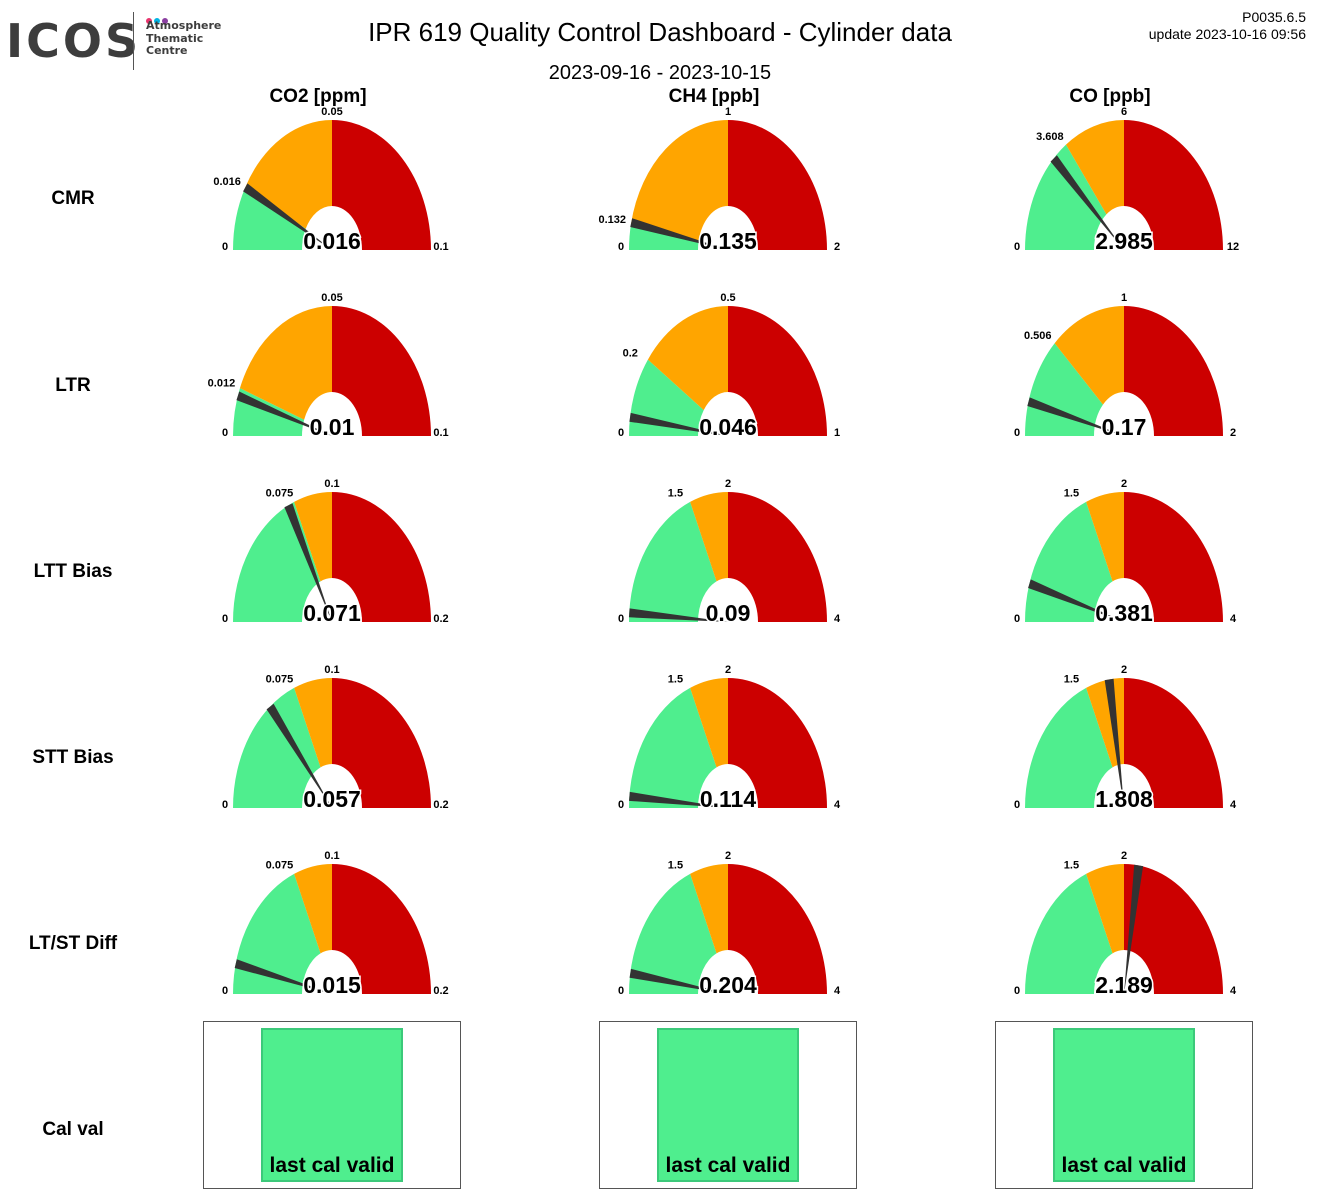 The height and width of the screenshot is (1200, 1320). I want to click on gauge-red-threshold-label: 6, so click(1124, 112).